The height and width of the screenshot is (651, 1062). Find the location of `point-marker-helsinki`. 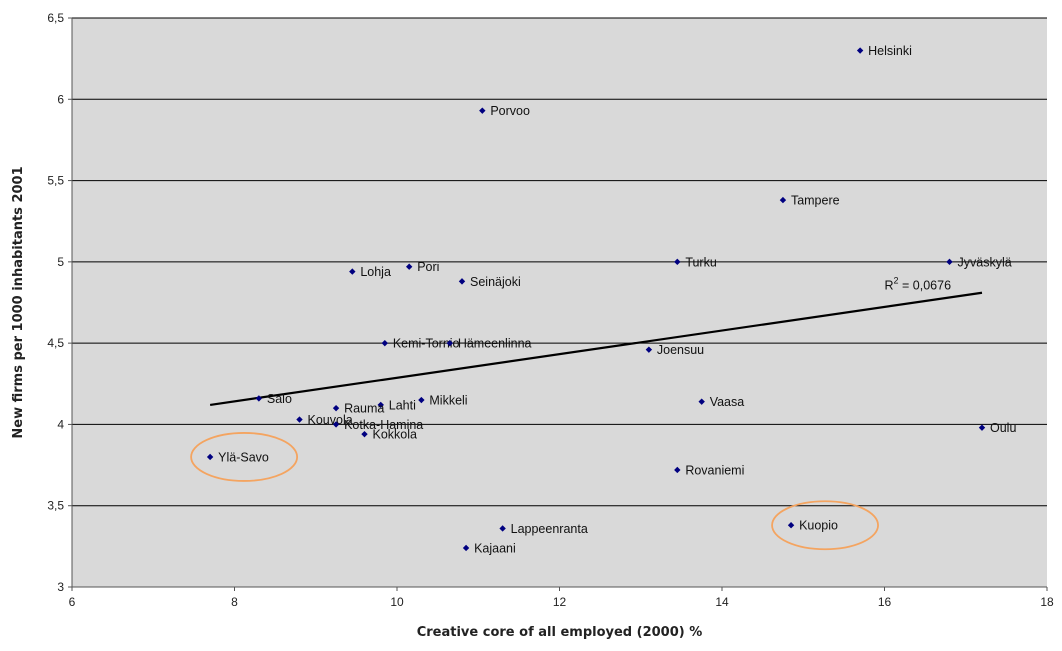

point-marker-helsinki is located at coordinates (860, 50).